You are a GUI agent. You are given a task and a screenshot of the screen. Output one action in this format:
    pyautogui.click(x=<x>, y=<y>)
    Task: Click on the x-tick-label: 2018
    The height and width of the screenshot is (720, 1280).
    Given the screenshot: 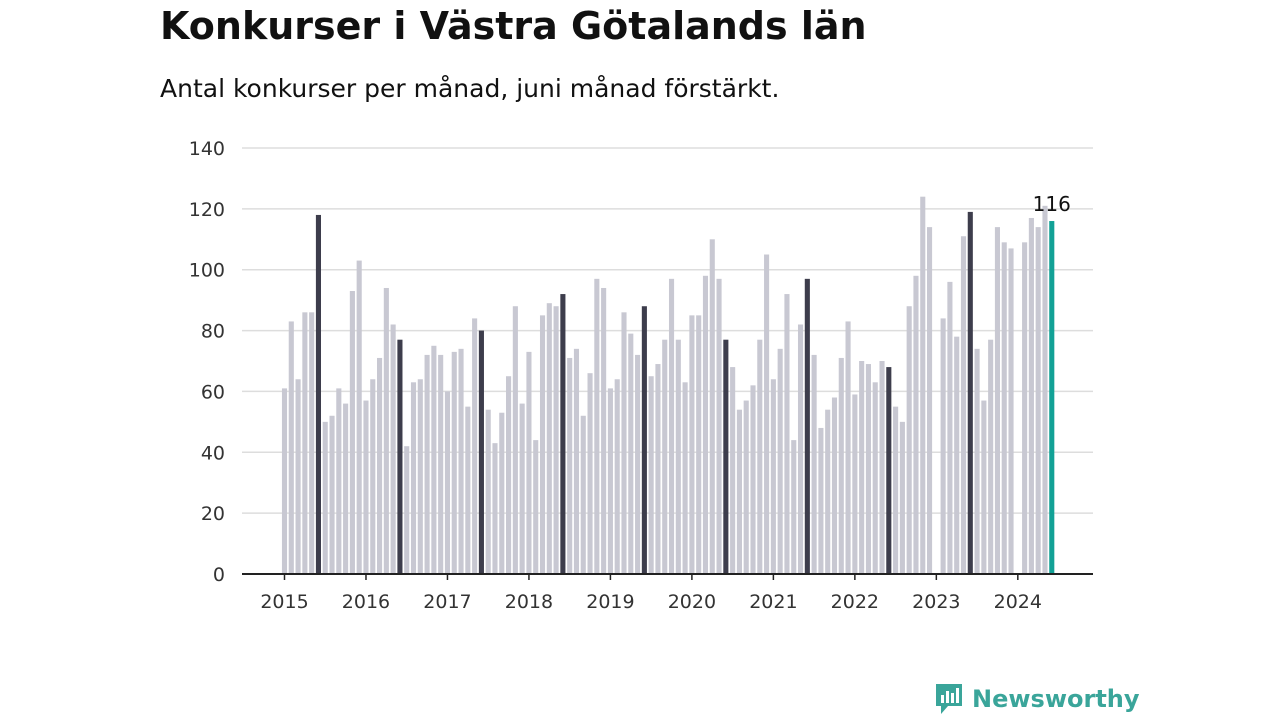 What is the action you would take?
    pyautogui.click(x=529, y=602)
    